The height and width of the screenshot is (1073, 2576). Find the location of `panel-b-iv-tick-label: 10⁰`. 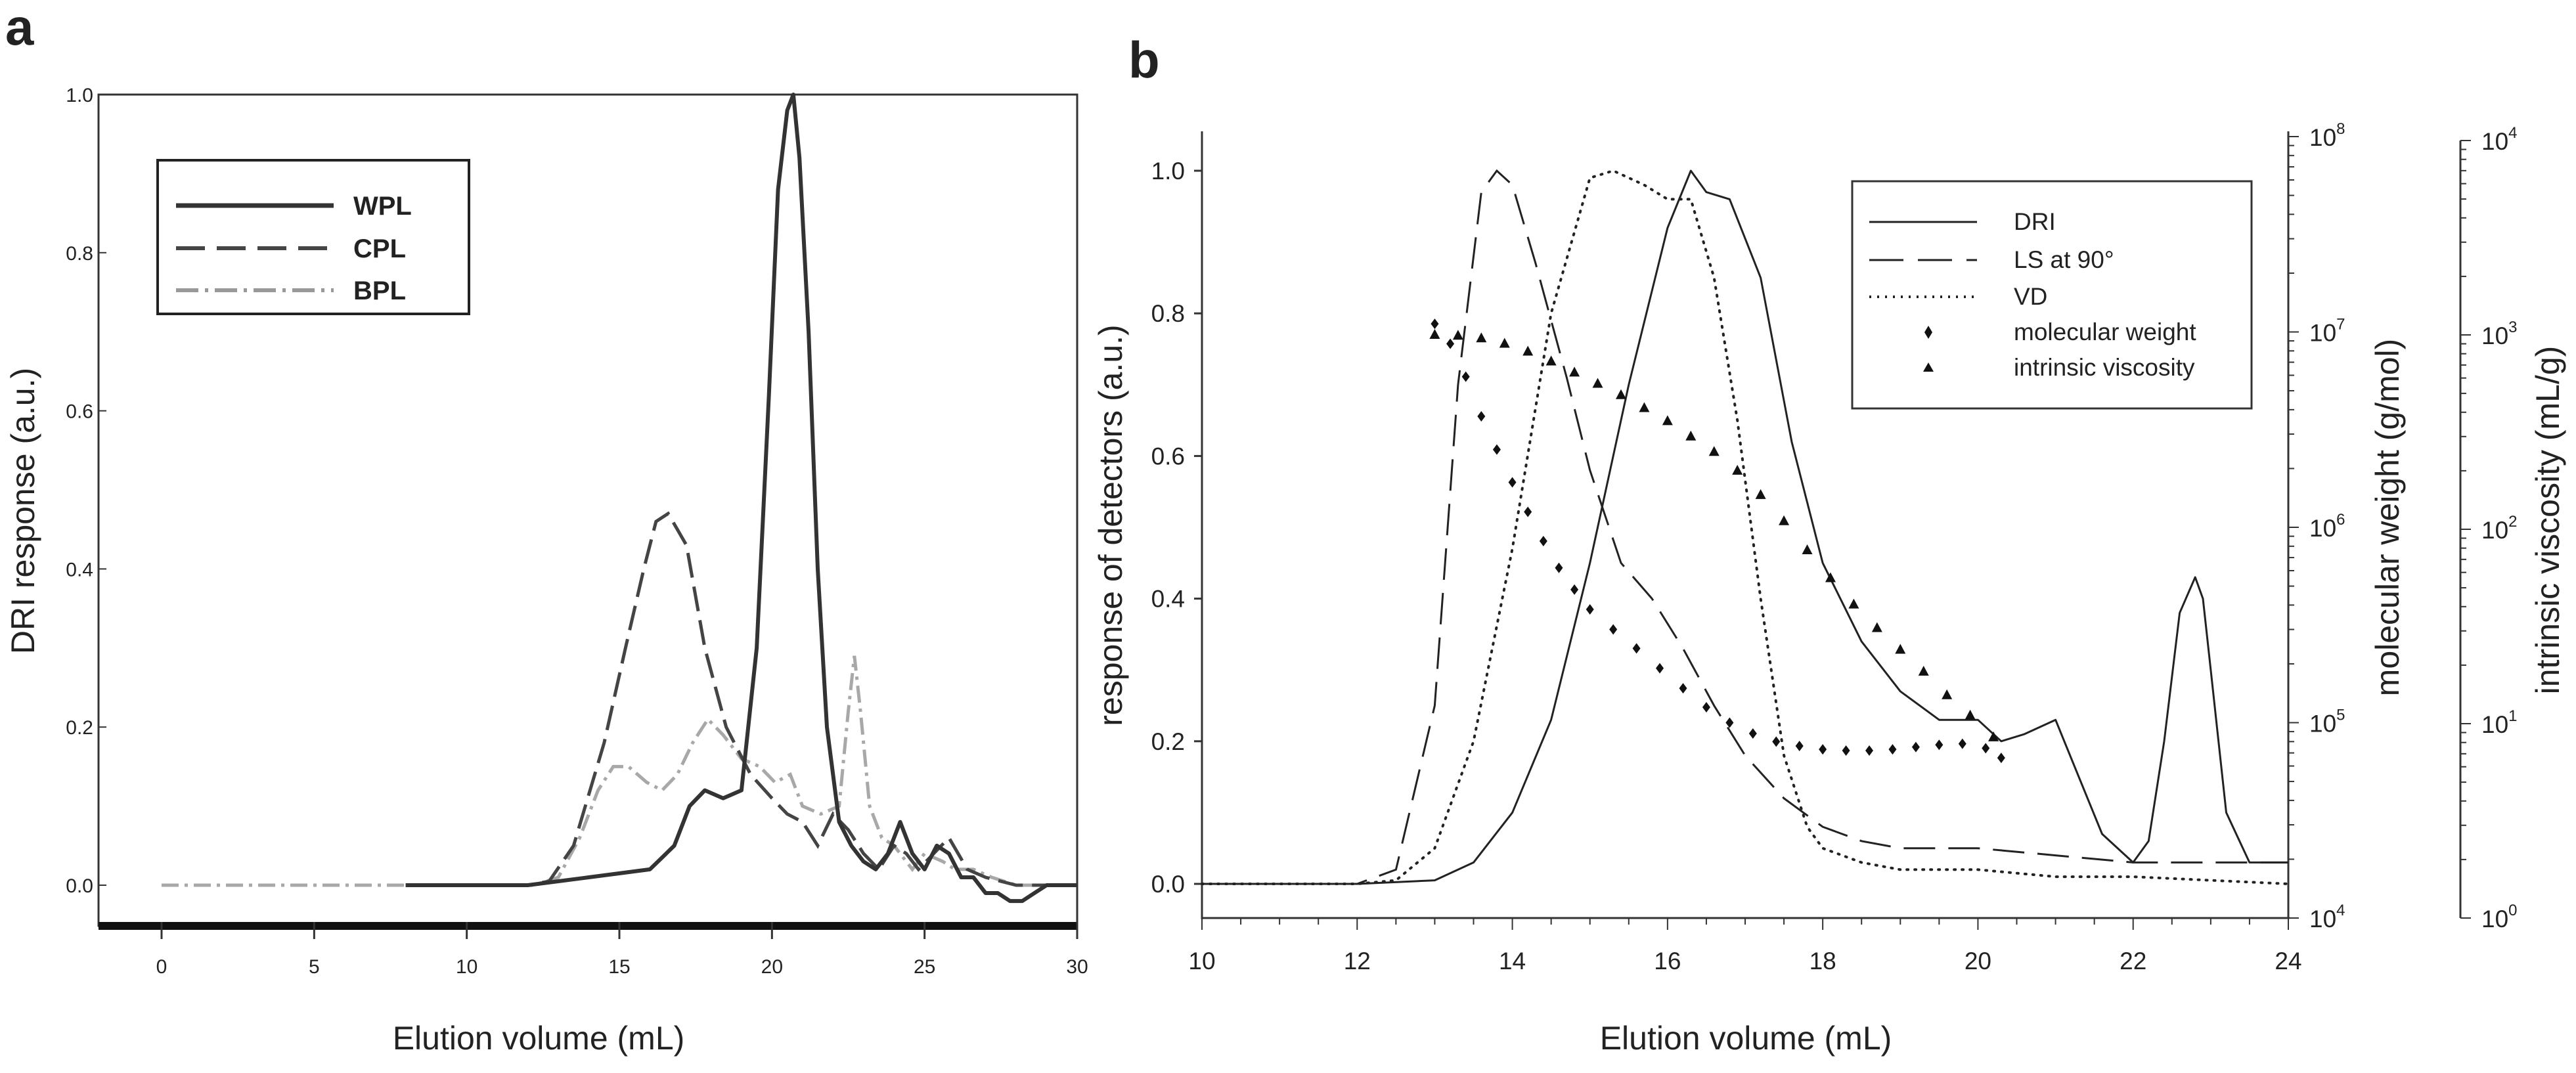

panel-b-iv-tick-label: 10⁰ is located at coordinates (2500, 917).